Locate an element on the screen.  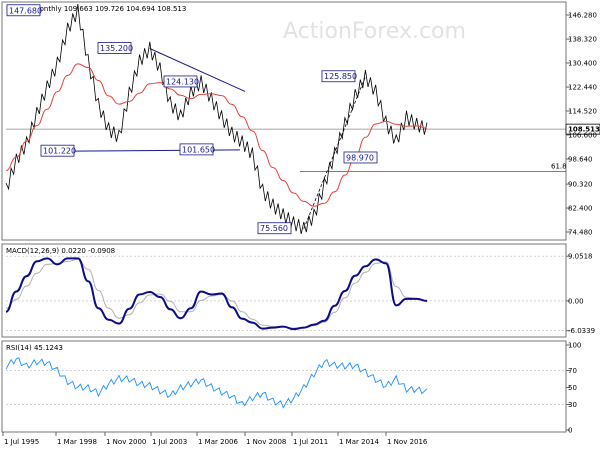
1-y-tick-label: 9.0518 is located at coordinates (580, 257).